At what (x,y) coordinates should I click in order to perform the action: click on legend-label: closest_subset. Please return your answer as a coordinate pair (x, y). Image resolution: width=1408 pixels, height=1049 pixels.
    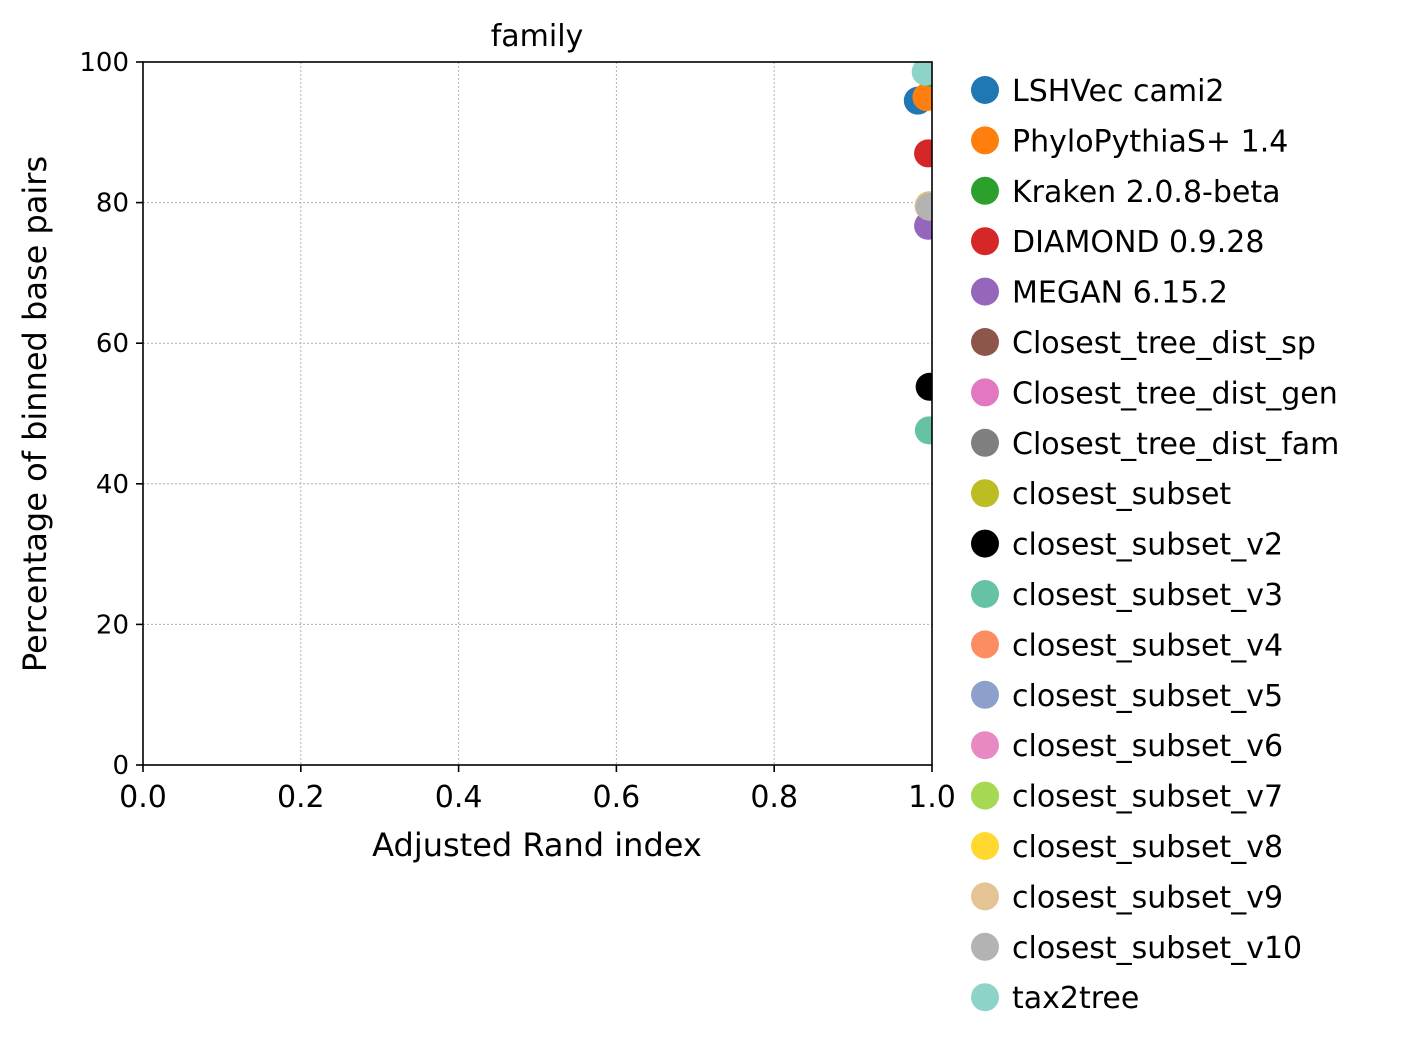
    Looking at the image, I should click on (1121, 494).